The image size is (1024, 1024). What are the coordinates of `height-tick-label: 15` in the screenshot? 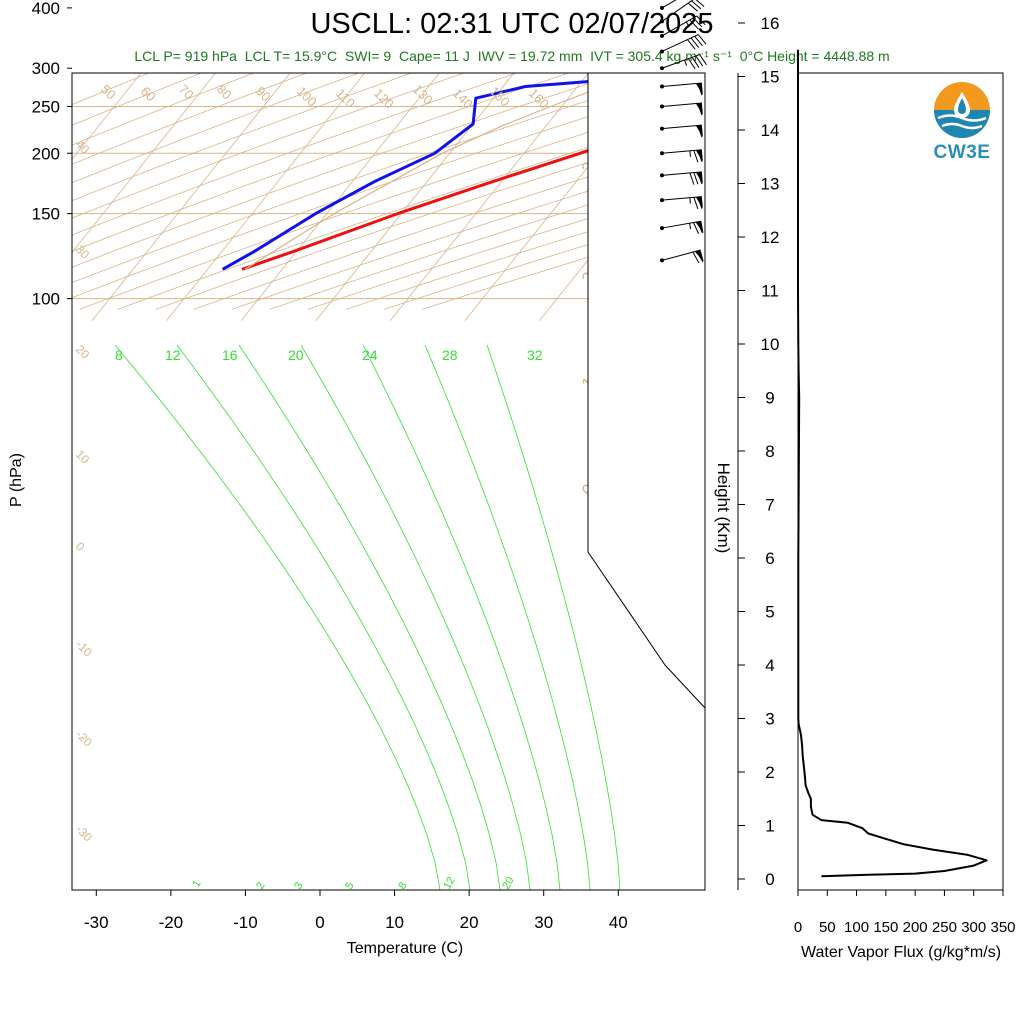 It's located at (770, 77).